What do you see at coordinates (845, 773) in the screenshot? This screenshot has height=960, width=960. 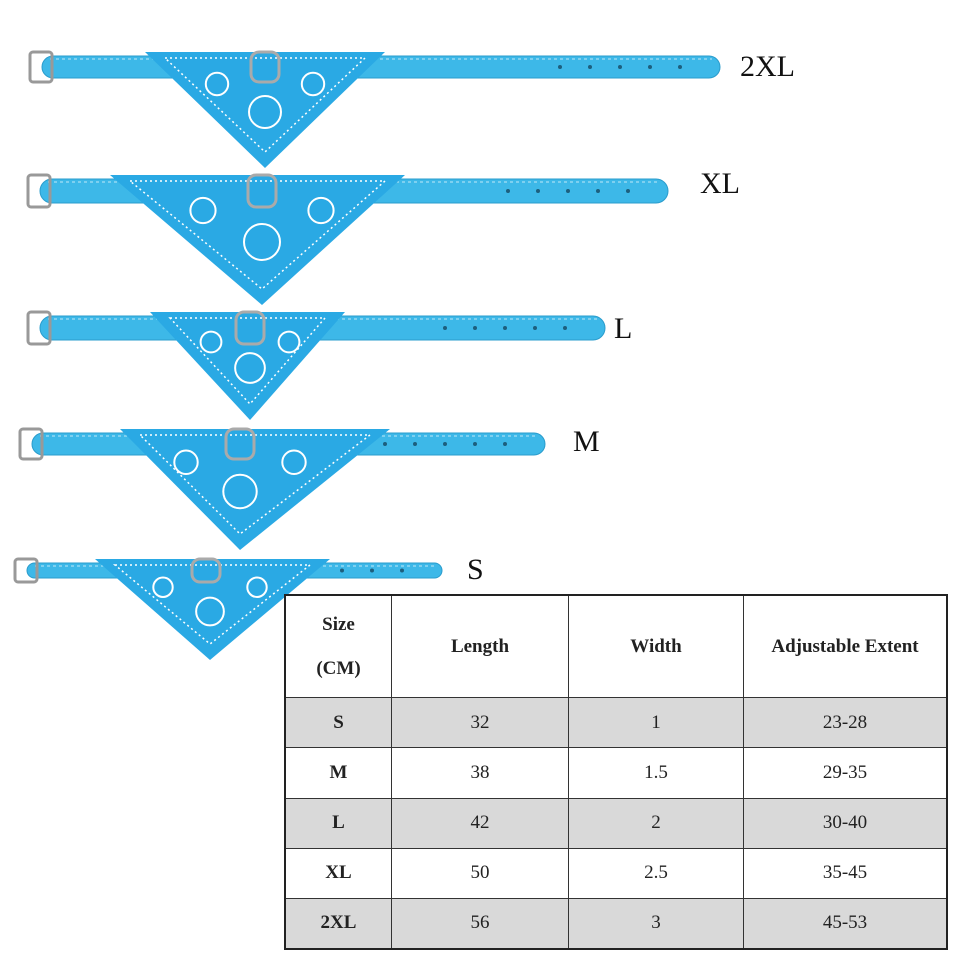 I see `cell-extent: 29-35` at bounding box center [845, 773].